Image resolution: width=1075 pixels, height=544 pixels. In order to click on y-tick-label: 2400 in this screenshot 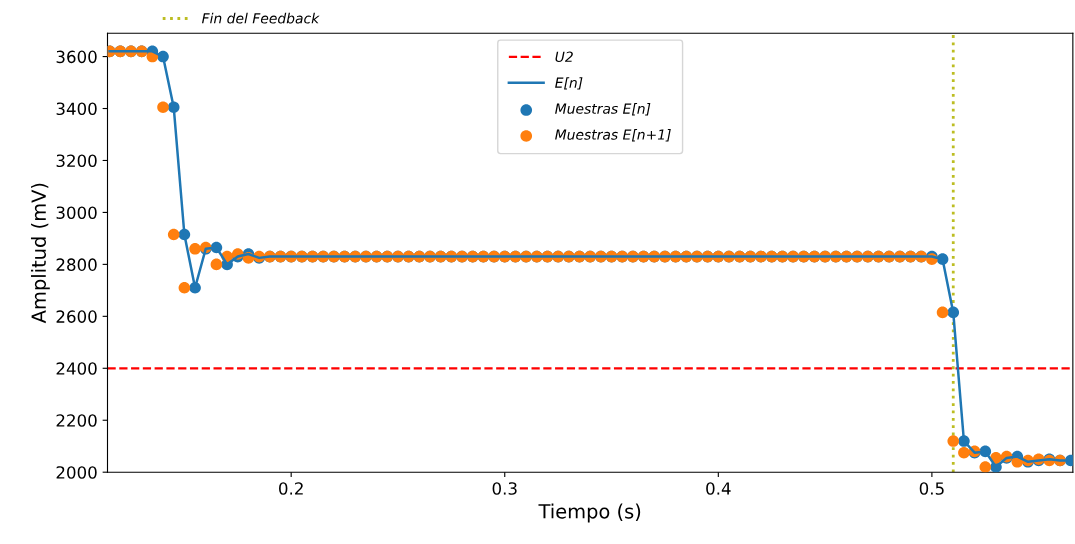, I will do `click(76, 368)`.